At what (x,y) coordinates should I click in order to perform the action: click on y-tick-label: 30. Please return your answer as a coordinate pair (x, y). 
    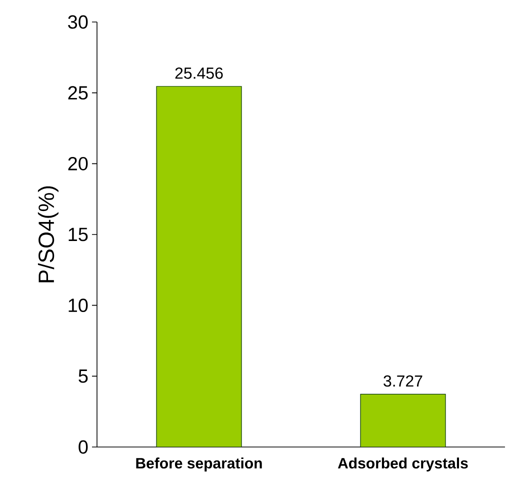
    Looking at the image, I should click on (78, 22).